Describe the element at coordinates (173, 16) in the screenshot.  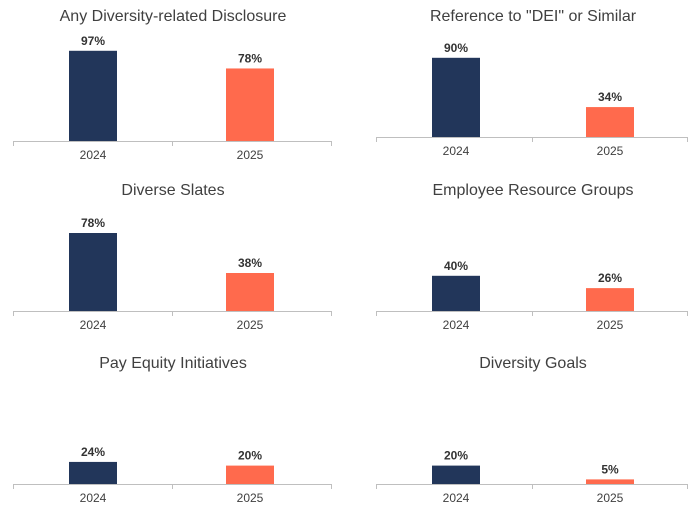
I see `chart-title: Any Diversity-related Disclosure` at that location.